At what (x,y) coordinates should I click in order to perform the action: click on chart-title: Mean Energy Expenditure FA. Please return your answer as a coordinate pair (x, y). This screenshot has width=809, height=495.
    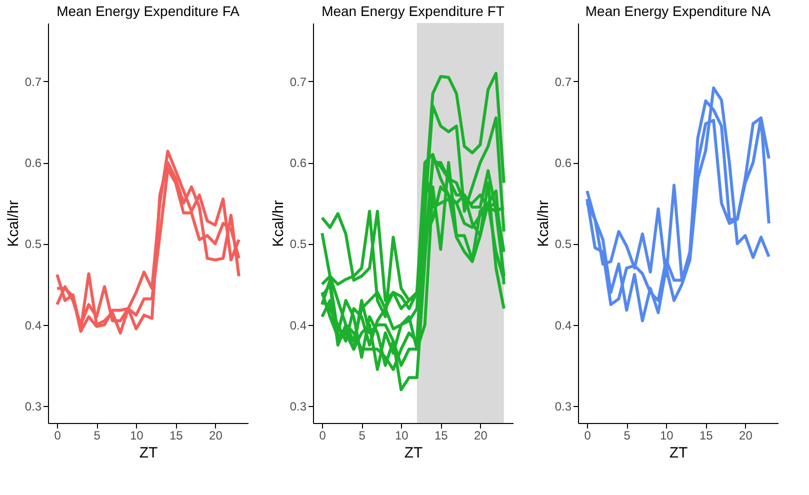
    Looking at the image, I should click on (148, 11).